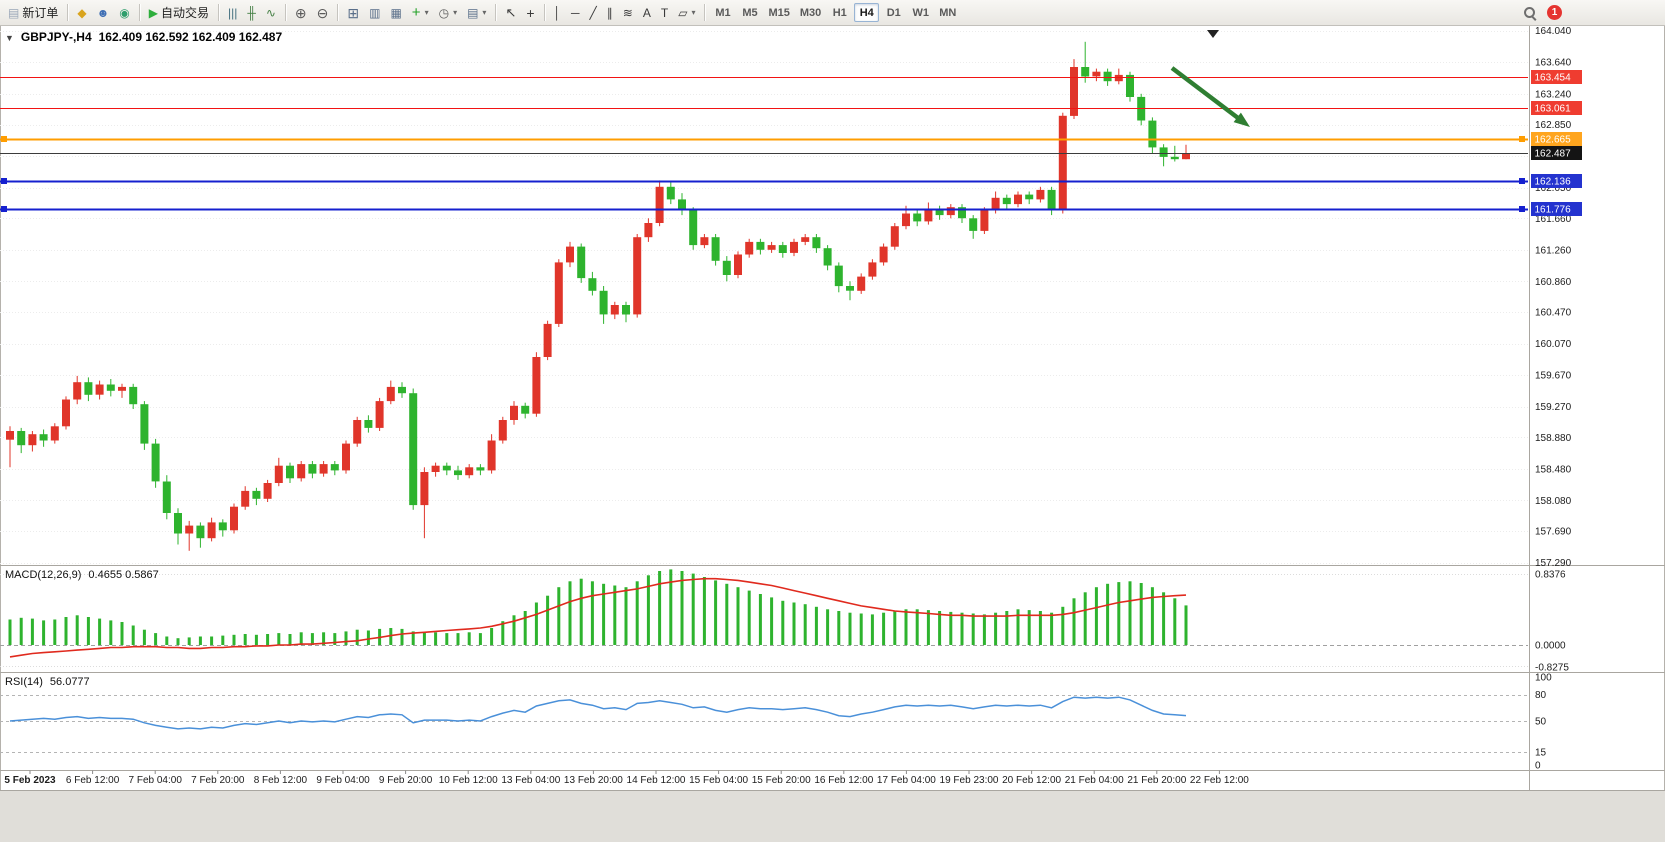  I want to click on market-tool-button: ◉, so click(124, 13).